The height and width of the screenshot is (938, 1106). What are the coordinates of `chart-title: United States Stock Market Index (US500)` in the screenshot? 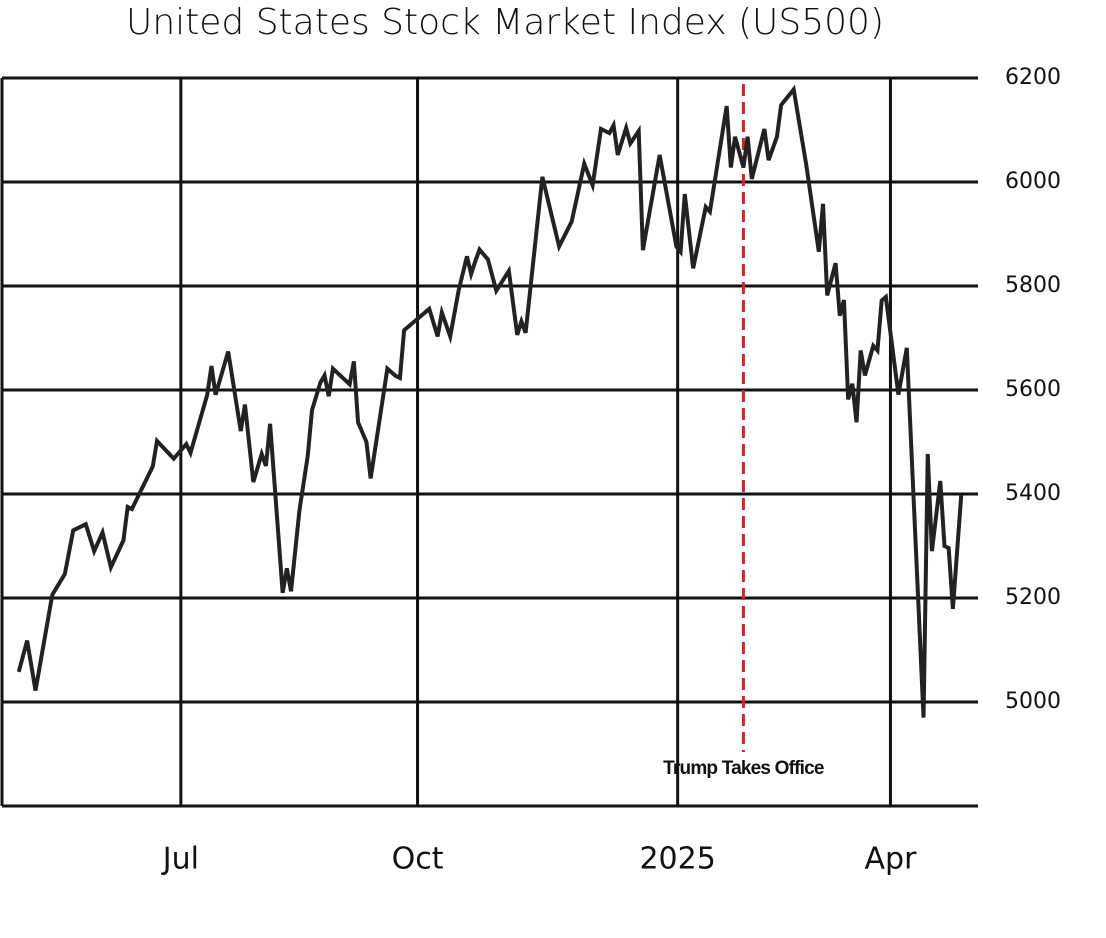 It's located at (505, 22).